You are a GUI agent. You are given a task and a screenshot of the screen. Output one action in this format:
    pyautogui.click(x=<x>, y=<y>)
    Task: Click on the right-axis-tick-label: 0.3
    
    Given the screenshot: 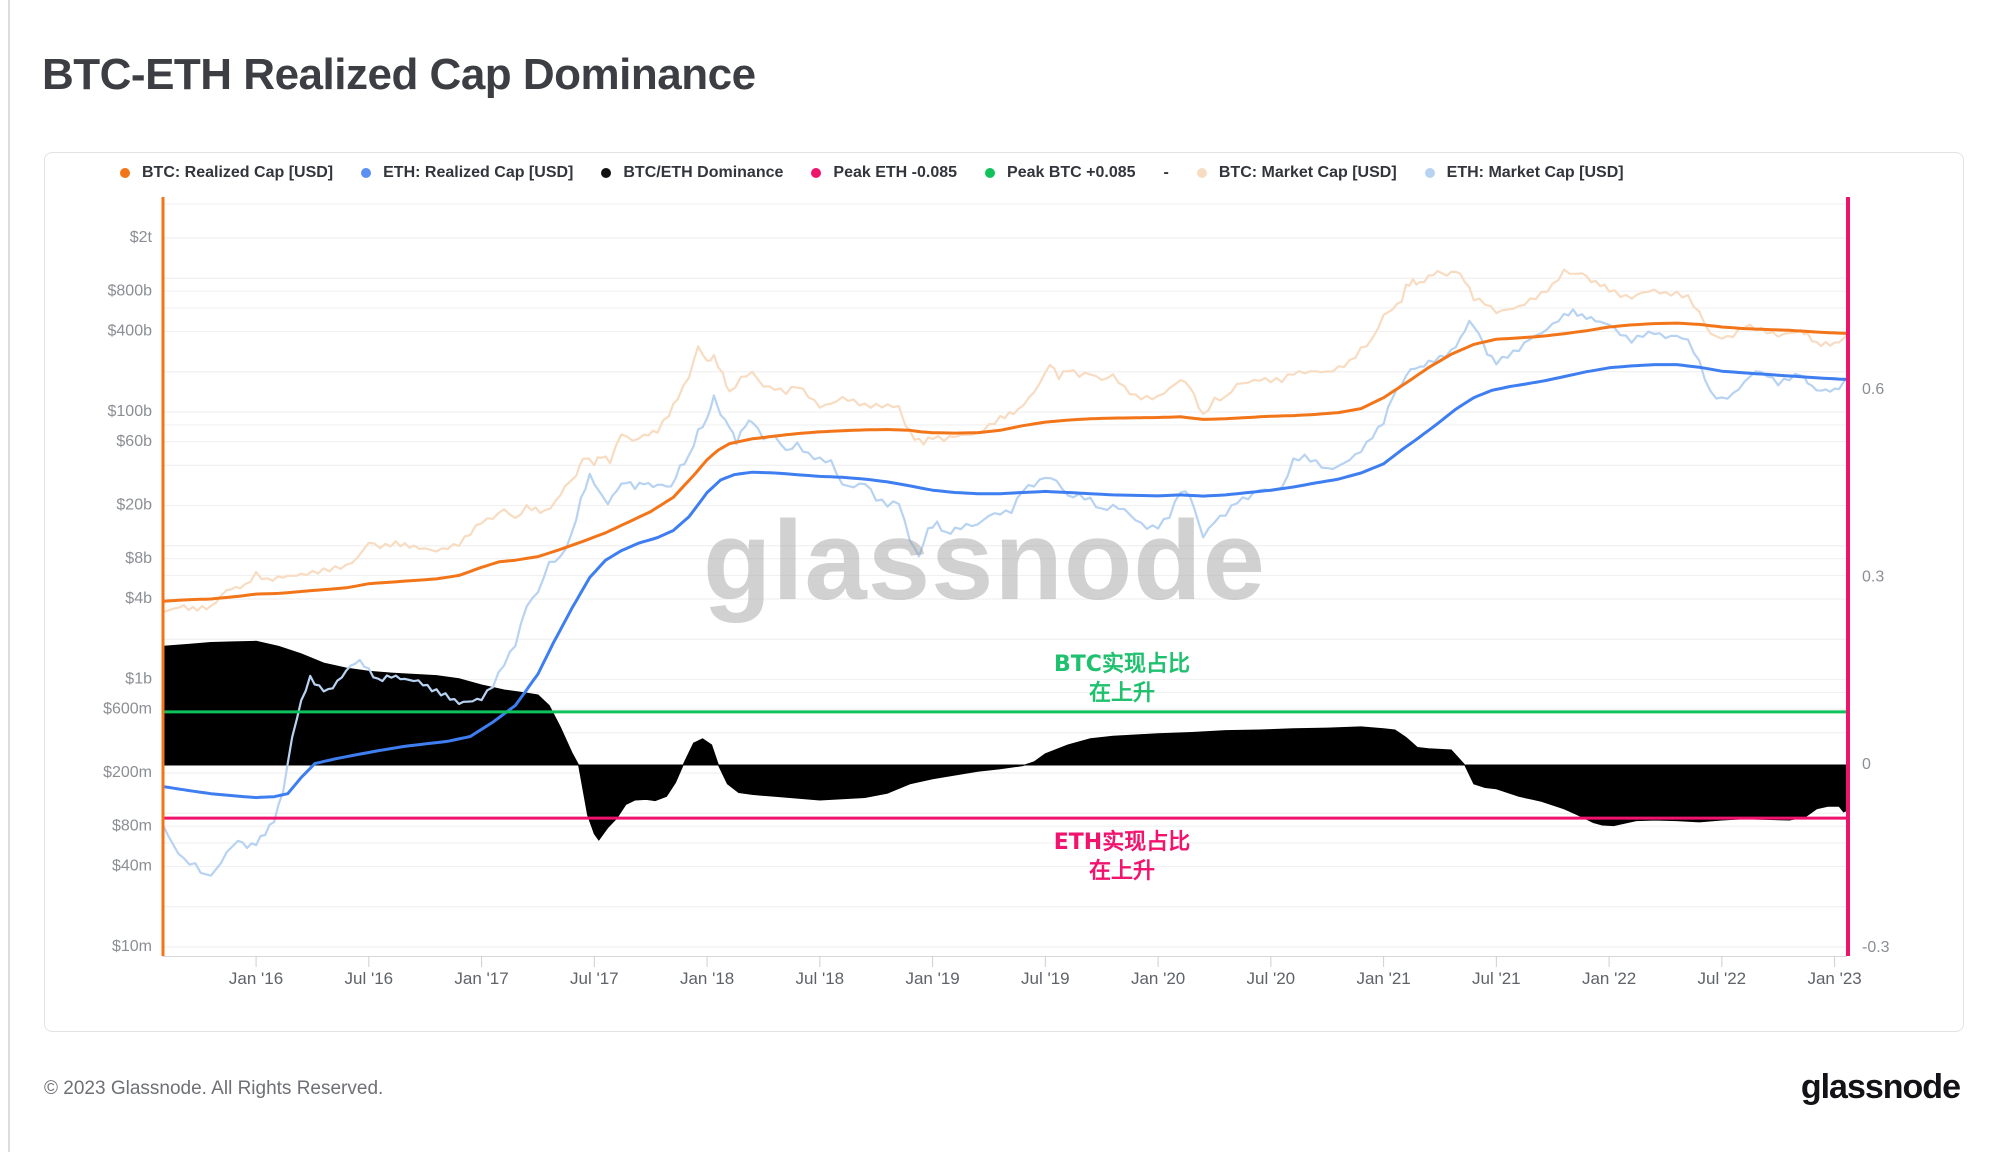 What is the action you would take?
    pyautogui.click(x=1873, y=577)
    